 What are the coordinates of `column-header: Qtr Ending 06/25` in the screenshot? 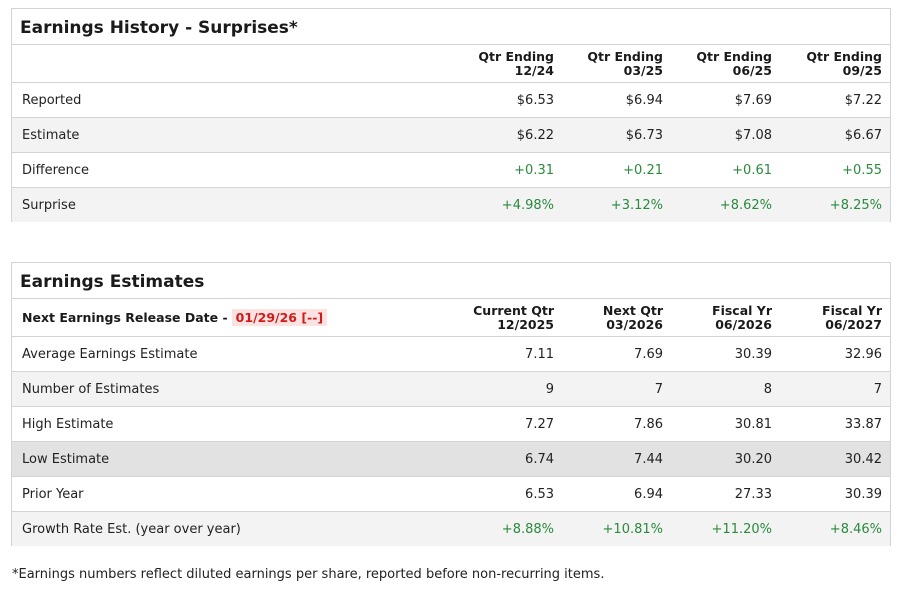 It's located at (734, 63).